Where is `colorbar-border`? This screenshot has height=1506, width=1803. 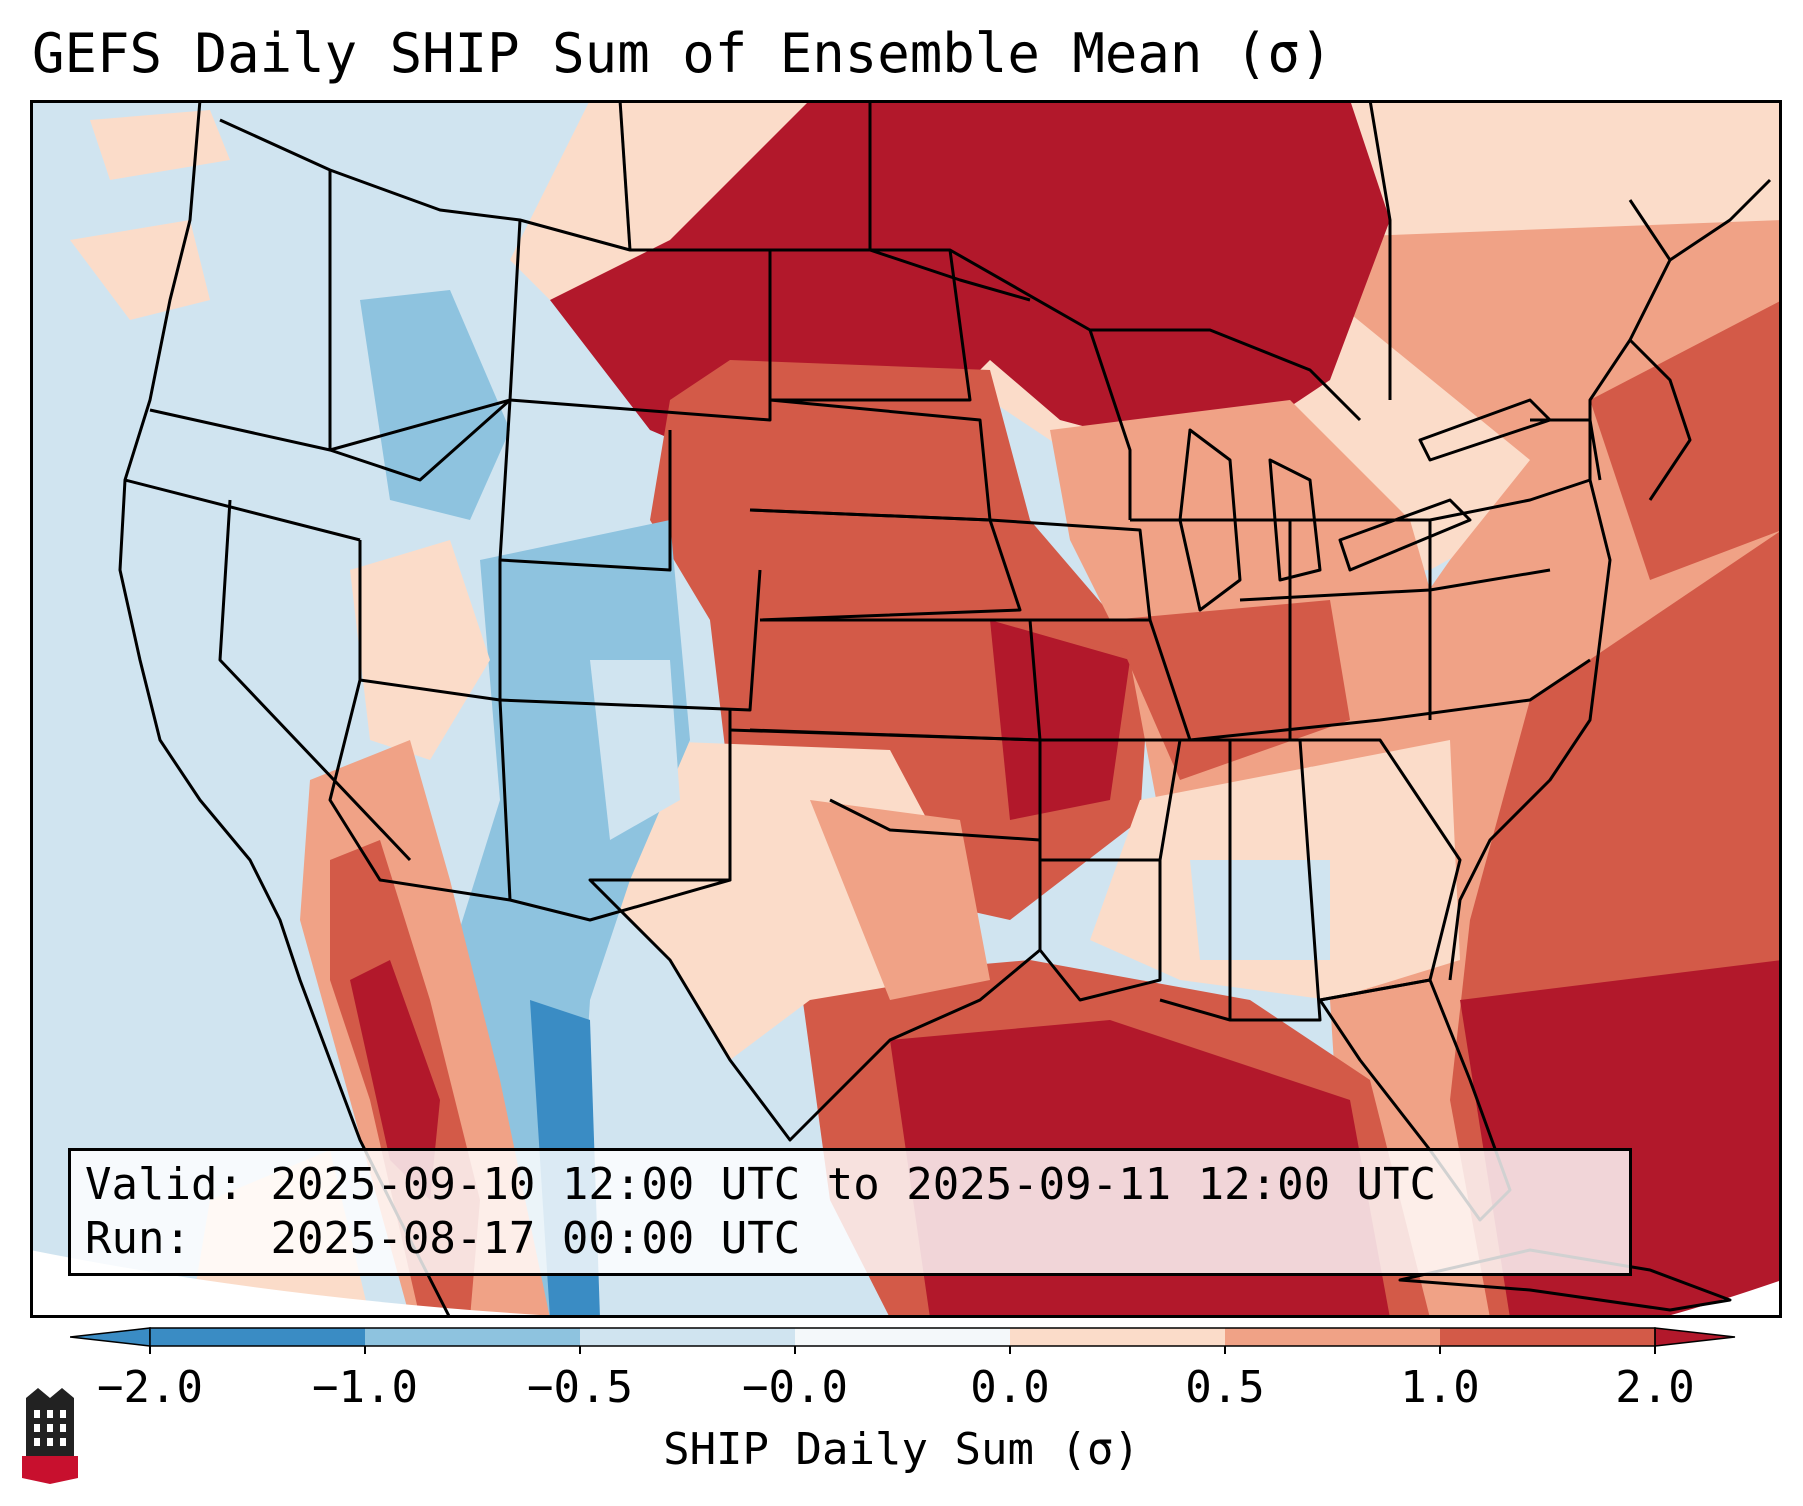
colorbar-border is located at coordinates (902, 1337).